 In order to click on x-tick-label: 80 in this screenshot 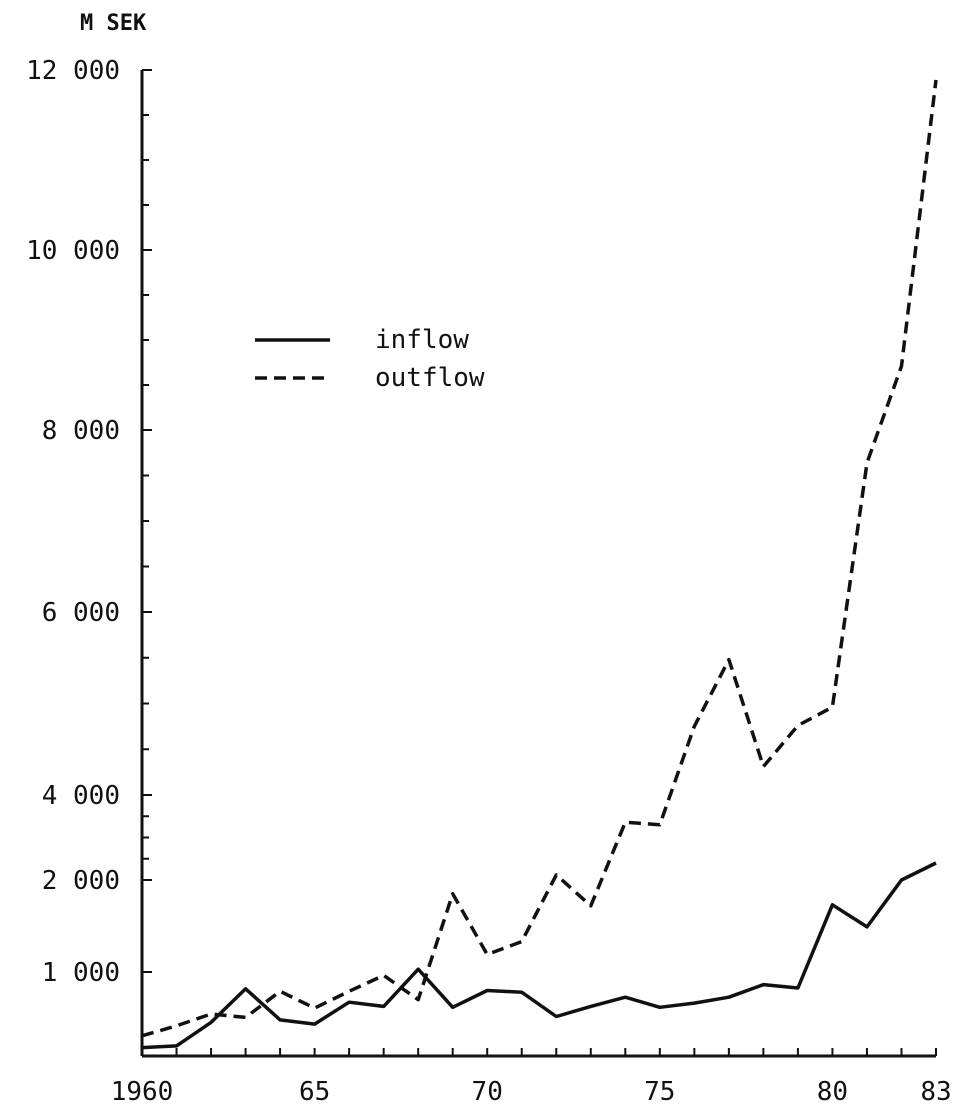, I will do `click(832, 1092)`.